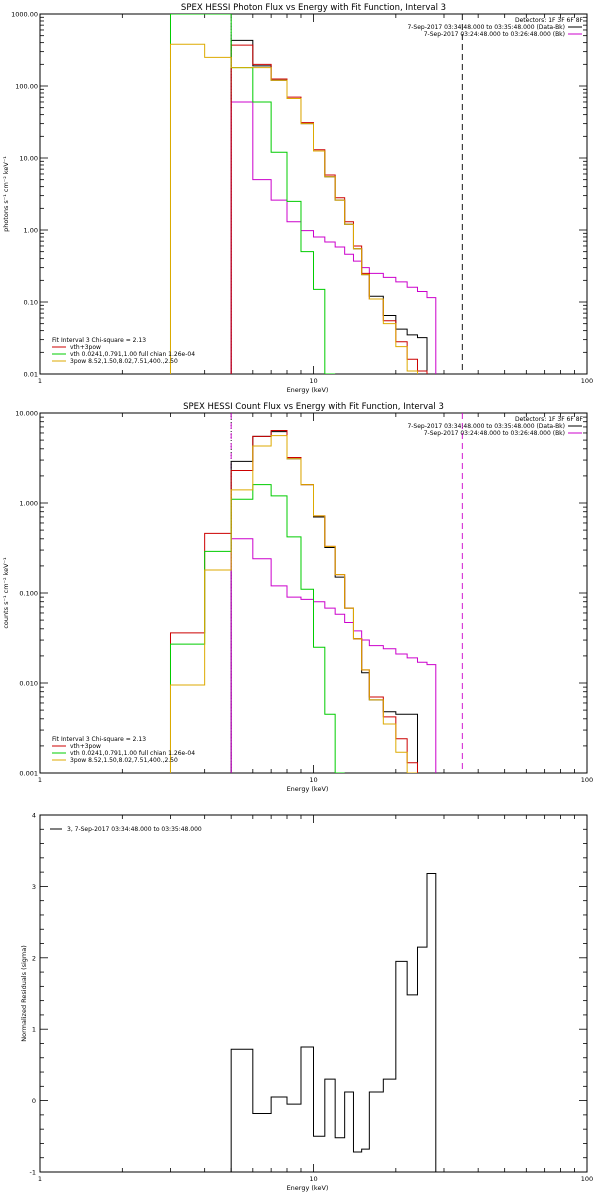 Image resolution: width=600 pixels, height=1200 pixels. I want to click on y-tick-label: 1.000, so click(28, 504).